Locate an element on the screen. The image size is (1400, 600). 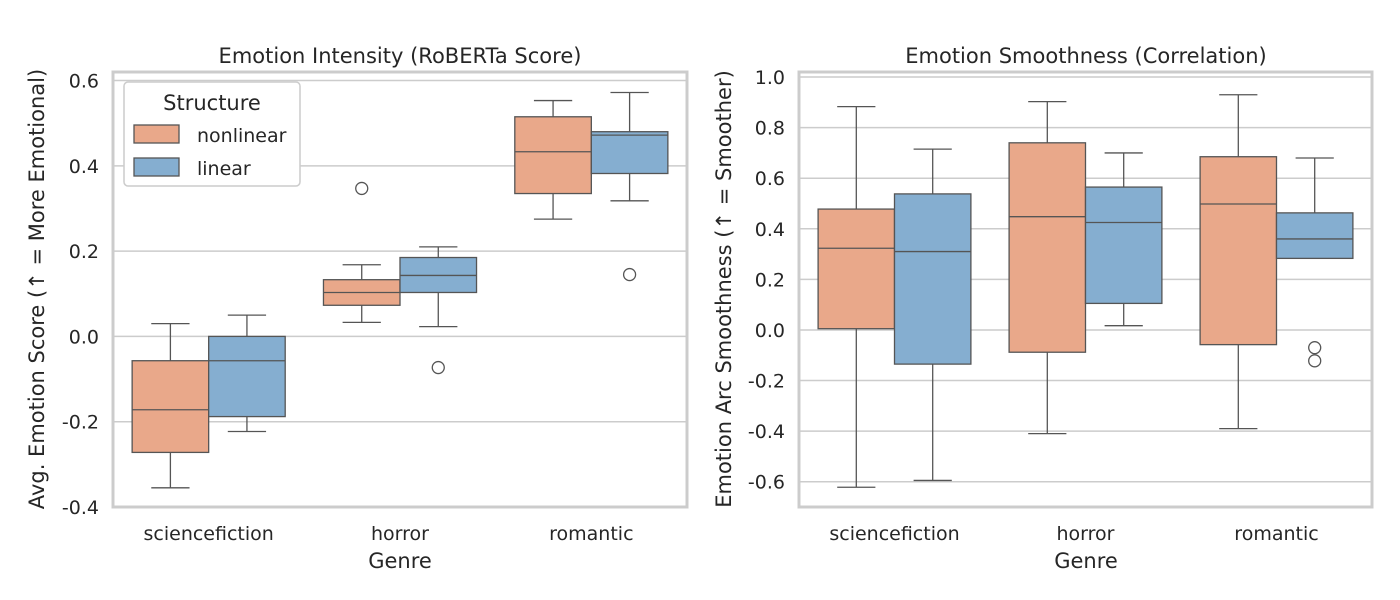
legend: Structure nonlinear linear is located at coordinates (212, 134).